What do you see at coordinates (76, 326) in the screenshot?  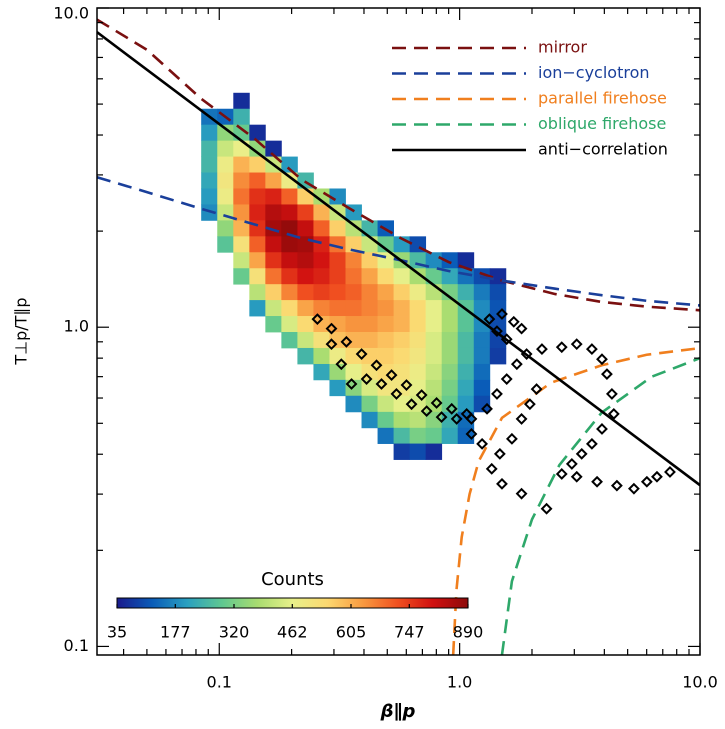 I see `y-tick-label: 1.0` at bounding box center [76, 326].